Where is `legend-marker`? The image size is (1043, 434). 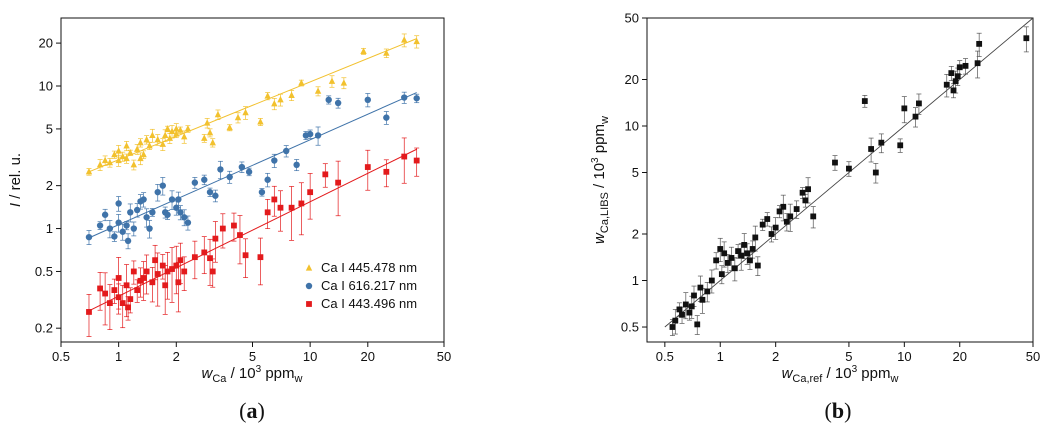
legend-marker is located at coordinates (309, 267).